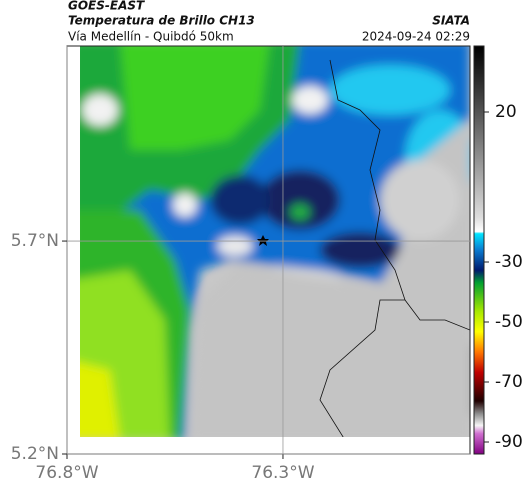 The height and width of the screenshot is (495, 526). I want to click on colorbar, so click(479, 250).